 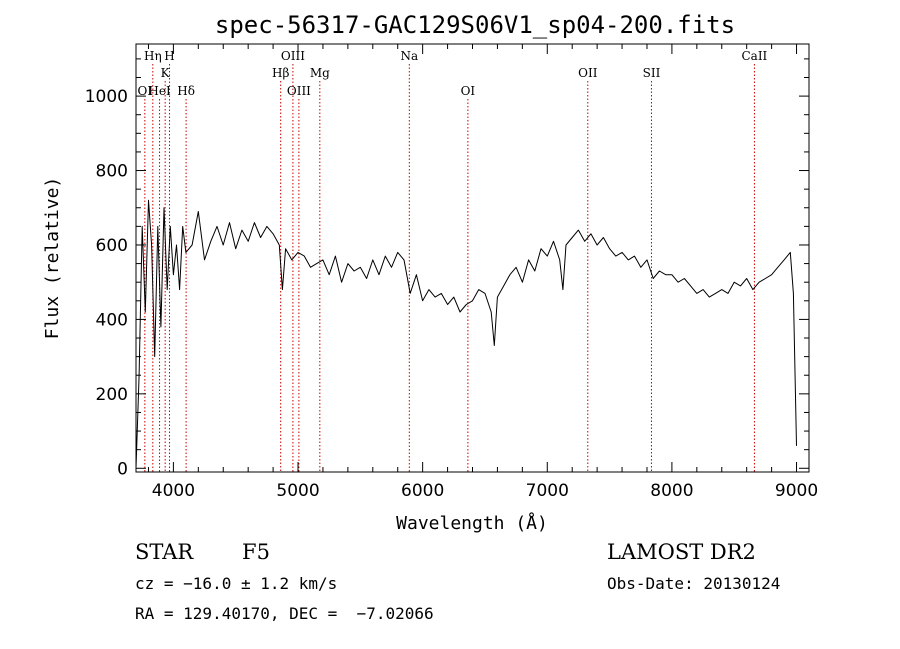 What do you see at coordinates (186, 91) in the screenshot?
I see `spectral-line-label-5: Hδ` at bounding box center [186, 91].